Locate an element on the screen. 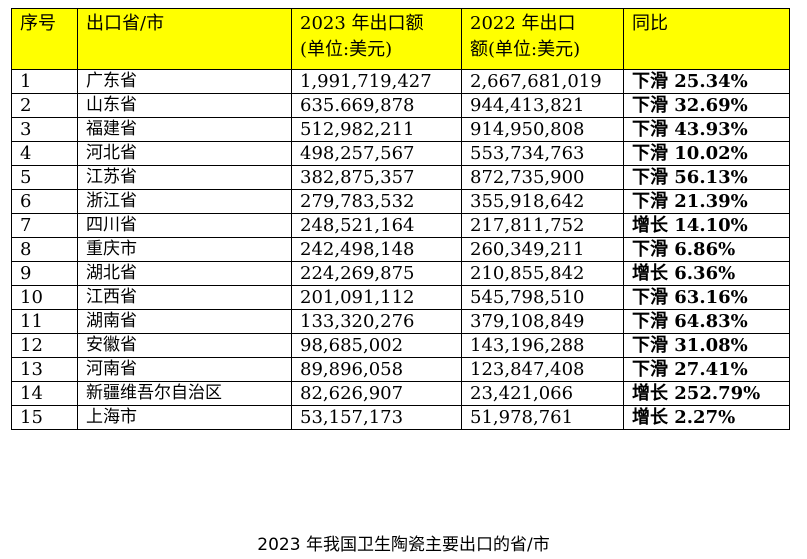  table-row: 8 重庆市 242,498,148 260,349,211 下滑 6.86% is located at coordinates (400, 249).